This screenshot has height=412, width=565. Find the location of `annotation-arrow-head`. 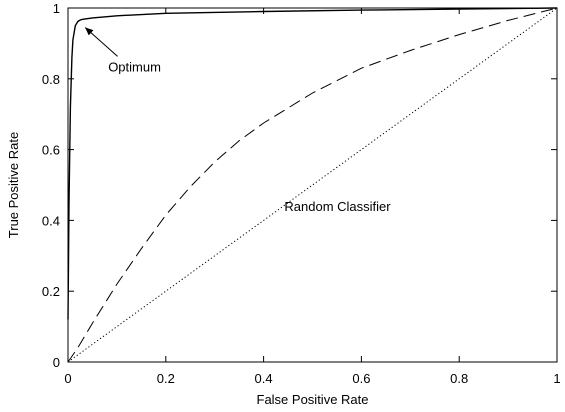

annotation-arrow-head is located at coordinates (89, 31).